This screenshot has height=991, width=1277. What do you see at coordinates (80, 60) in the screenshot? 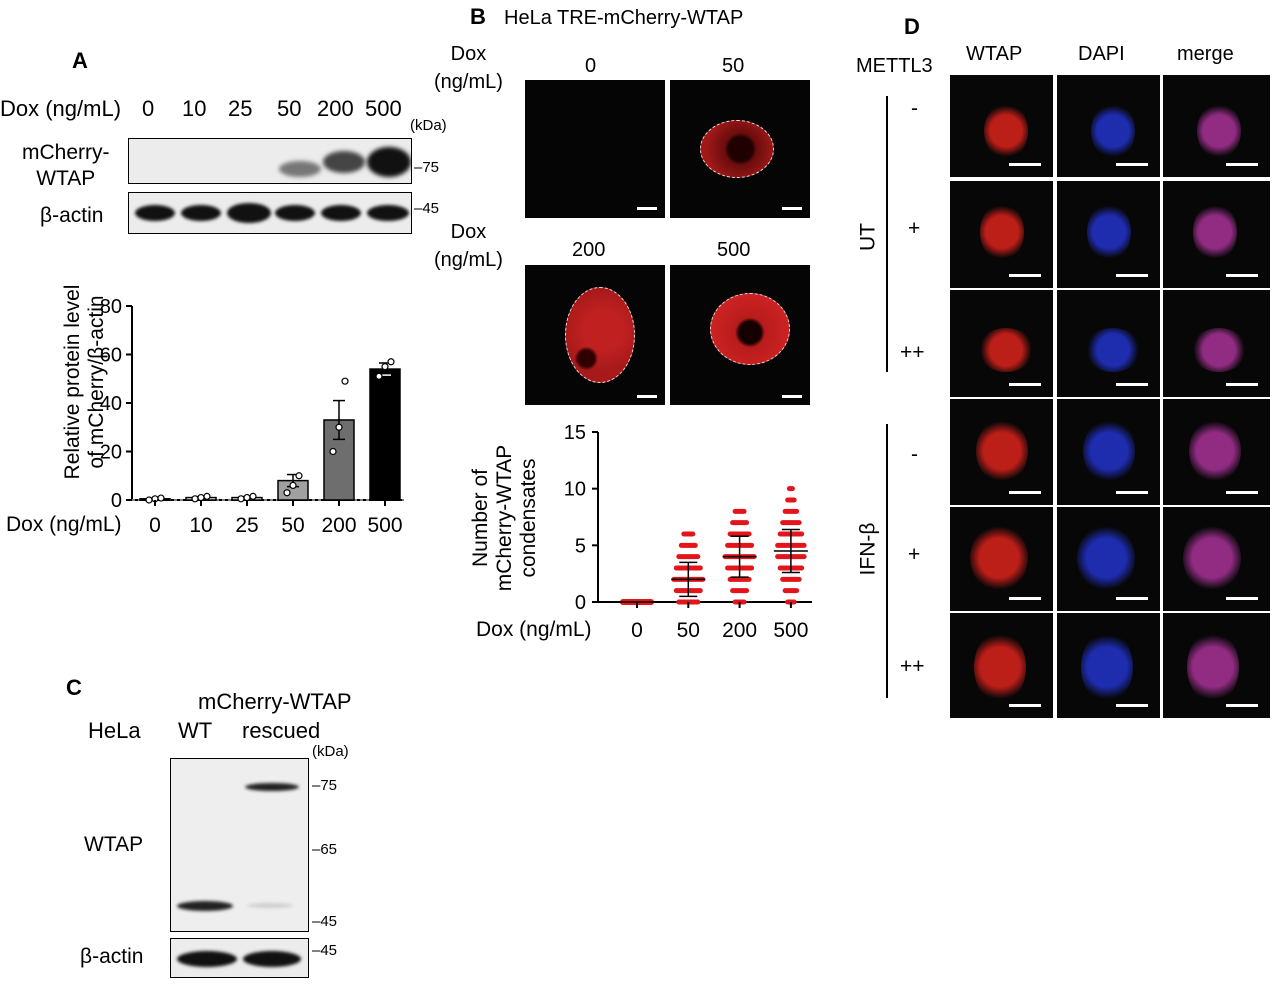
I see `panel-a-label: A` at bounding box center [80, 60].